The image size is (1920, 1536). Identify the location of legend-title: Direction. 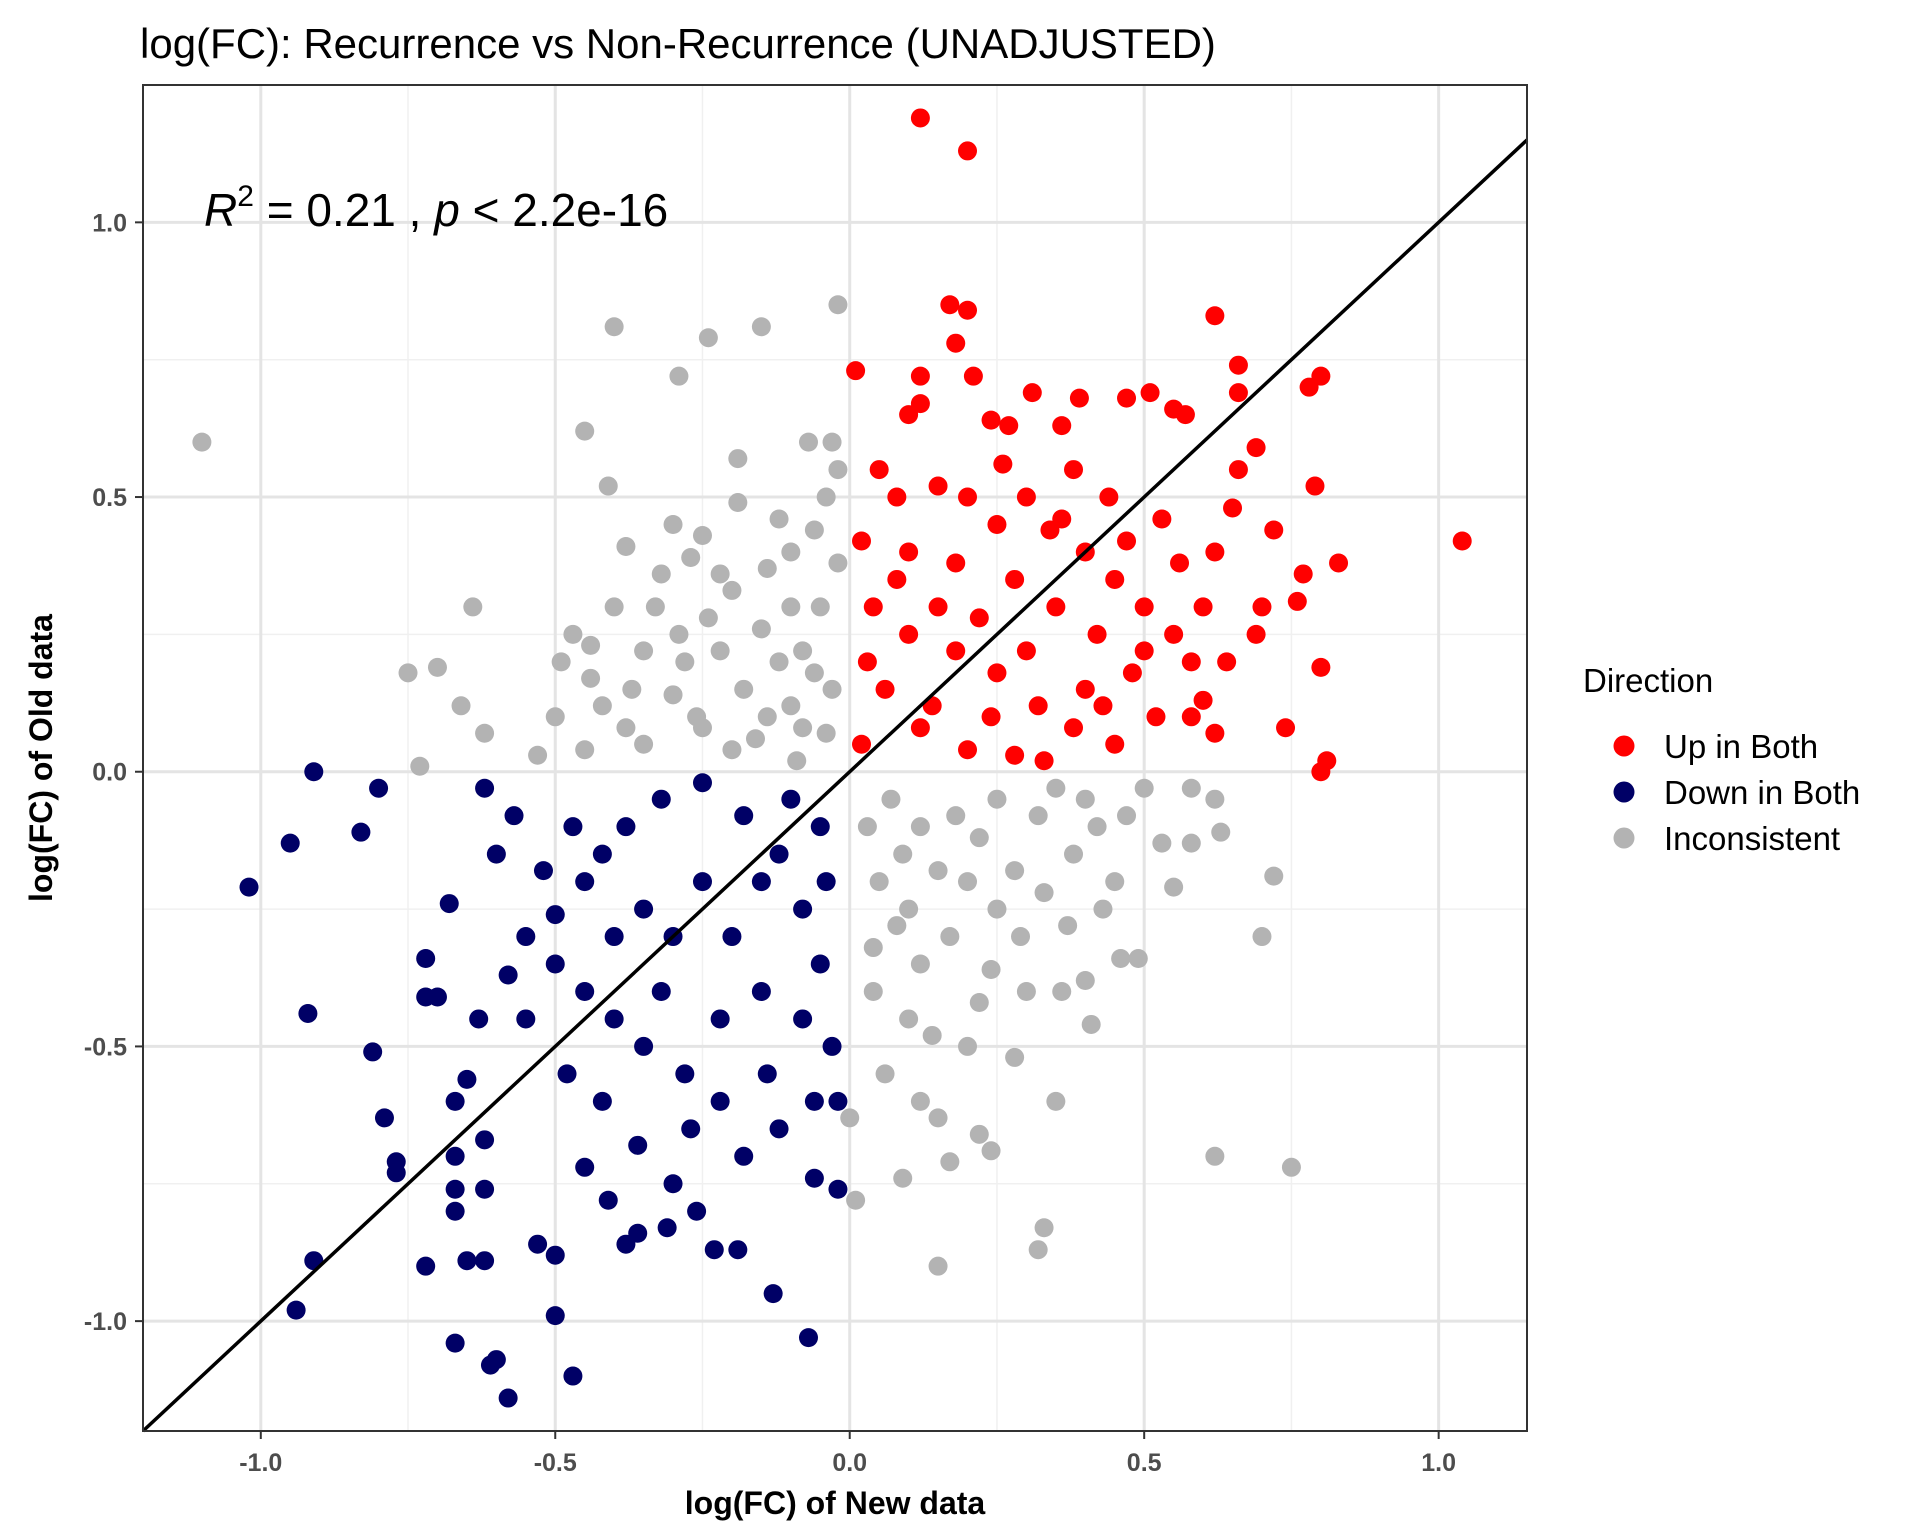
(1648, 680).